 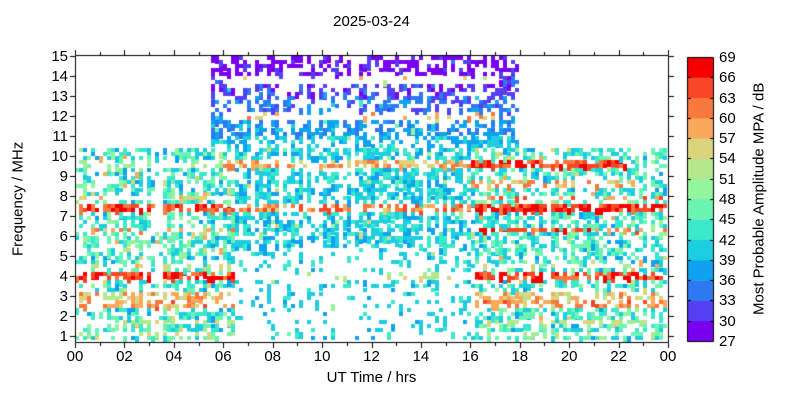 What do you see at coordinates (727, 220) in the screenshot?
I see `colorbar-tick-label: 45` at bounding box center [727, 220].